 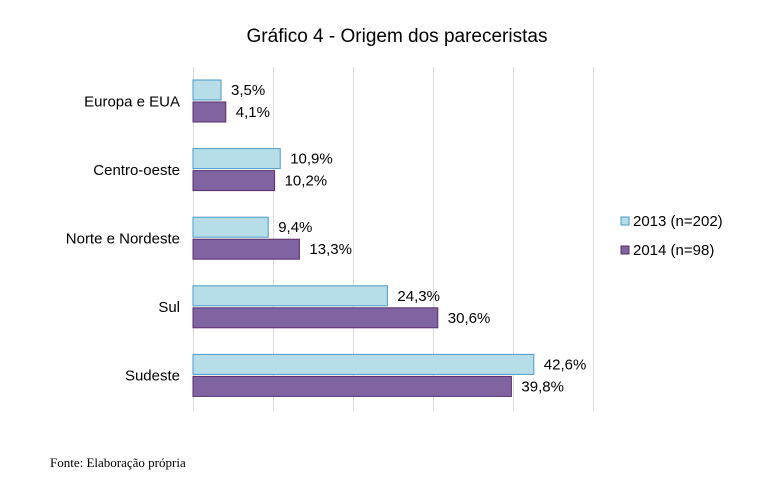 I want to click on data-label: 4,1%, so click(x=253, y=112).